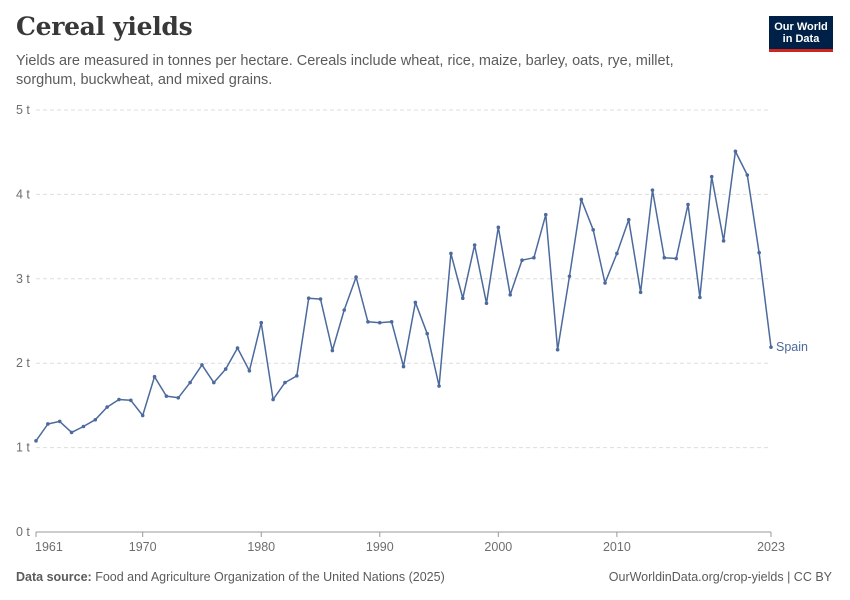  Describe the element at coordinates (771, 547) in the screenshot. I see `x-tick-label: 2023` at that location.